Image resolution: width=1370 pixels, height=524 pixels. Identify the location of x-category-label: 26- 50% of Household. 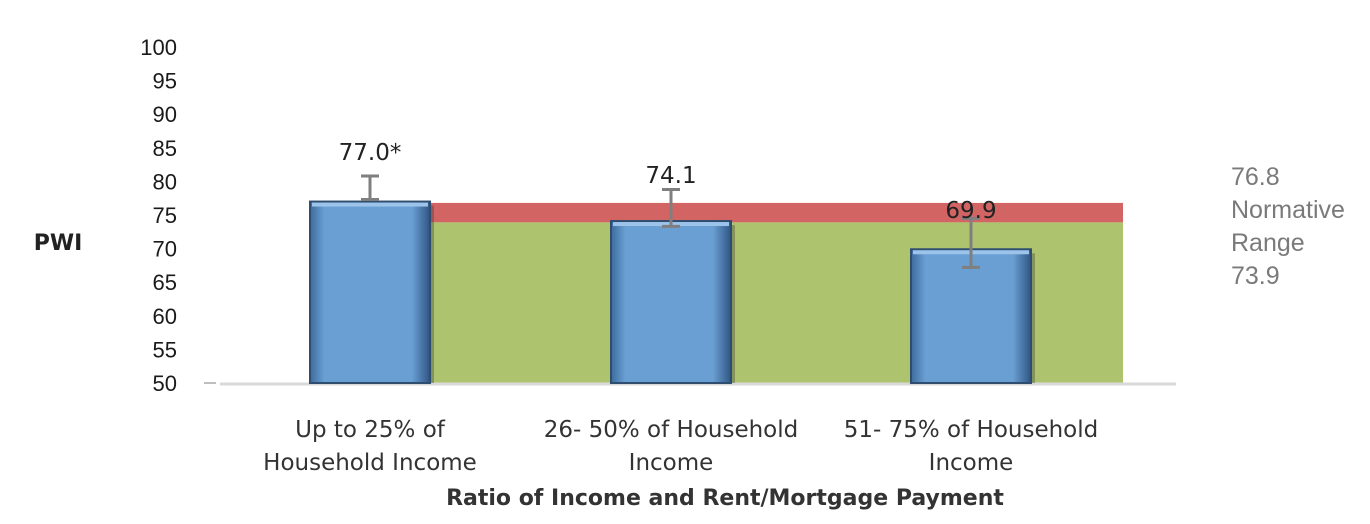
(671, 430).